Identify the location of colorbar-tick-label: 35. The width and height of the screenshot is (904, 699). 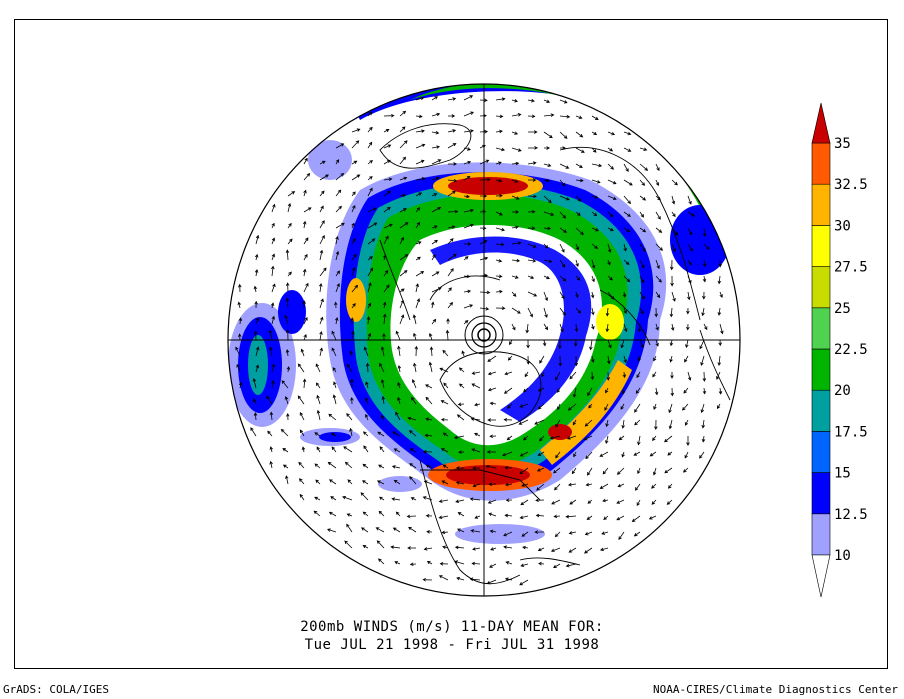
(842, 144).